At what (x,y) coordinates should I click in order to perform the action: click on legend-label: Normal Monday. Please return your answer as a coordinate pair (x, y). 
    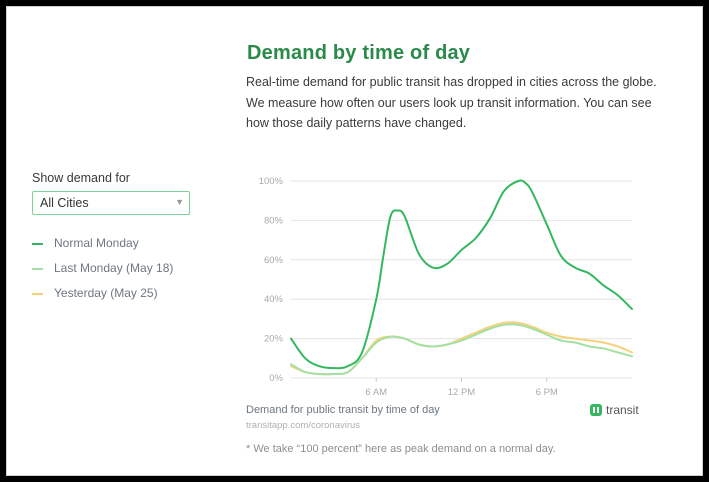
    Looking at the image, I should click on (96, 243).